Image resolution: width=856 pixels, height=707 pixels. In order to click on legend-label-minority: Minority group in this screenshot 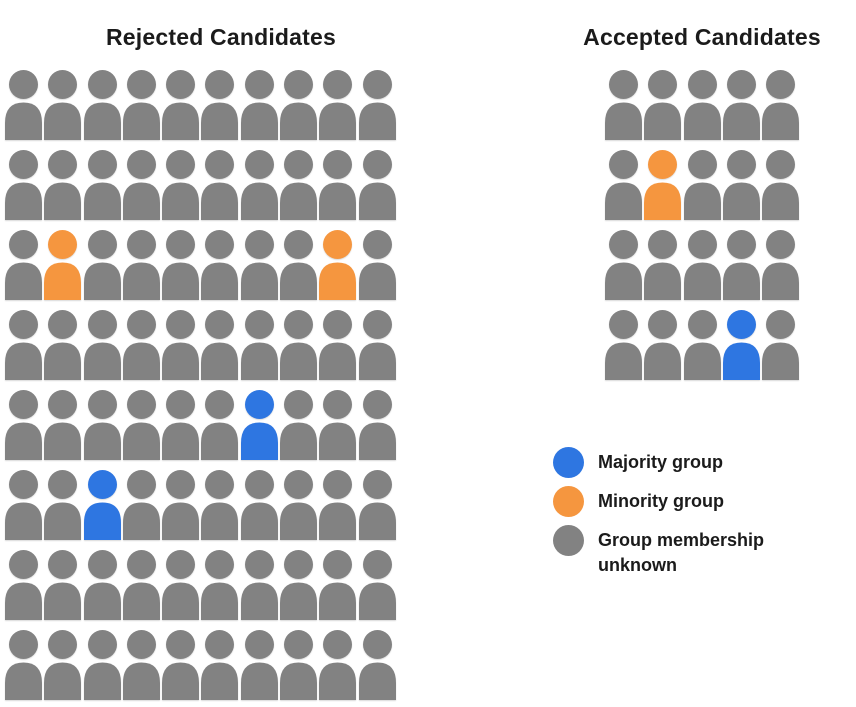, I will do `click(661, 501)`.